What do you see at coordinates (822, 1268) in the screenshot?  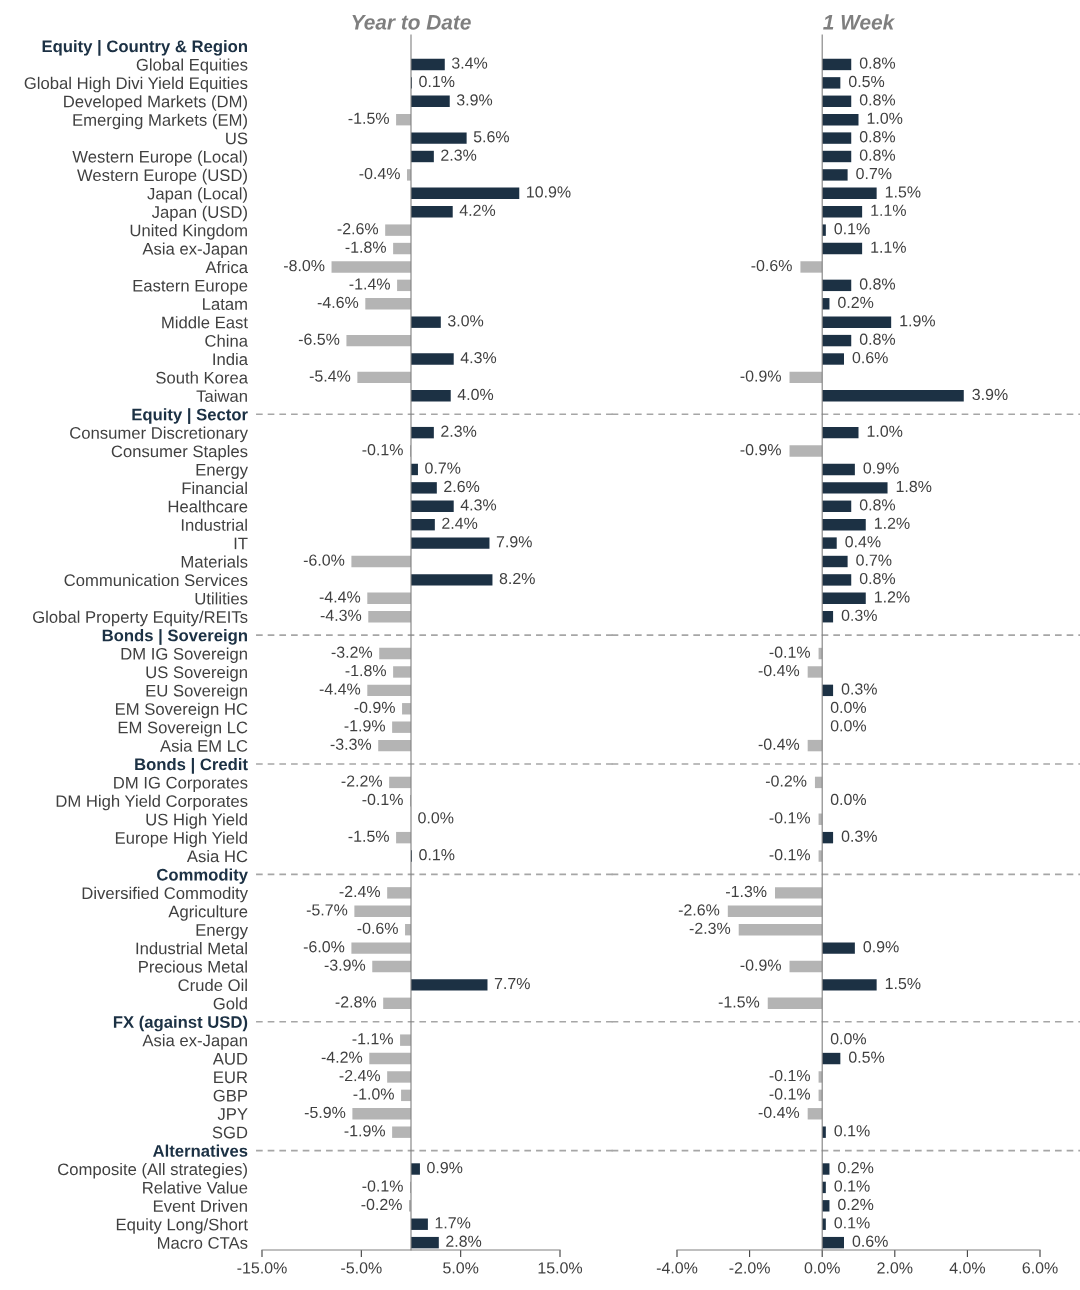 I see `x-tick-label: 0.0%` at bounding box center [822, 1268].